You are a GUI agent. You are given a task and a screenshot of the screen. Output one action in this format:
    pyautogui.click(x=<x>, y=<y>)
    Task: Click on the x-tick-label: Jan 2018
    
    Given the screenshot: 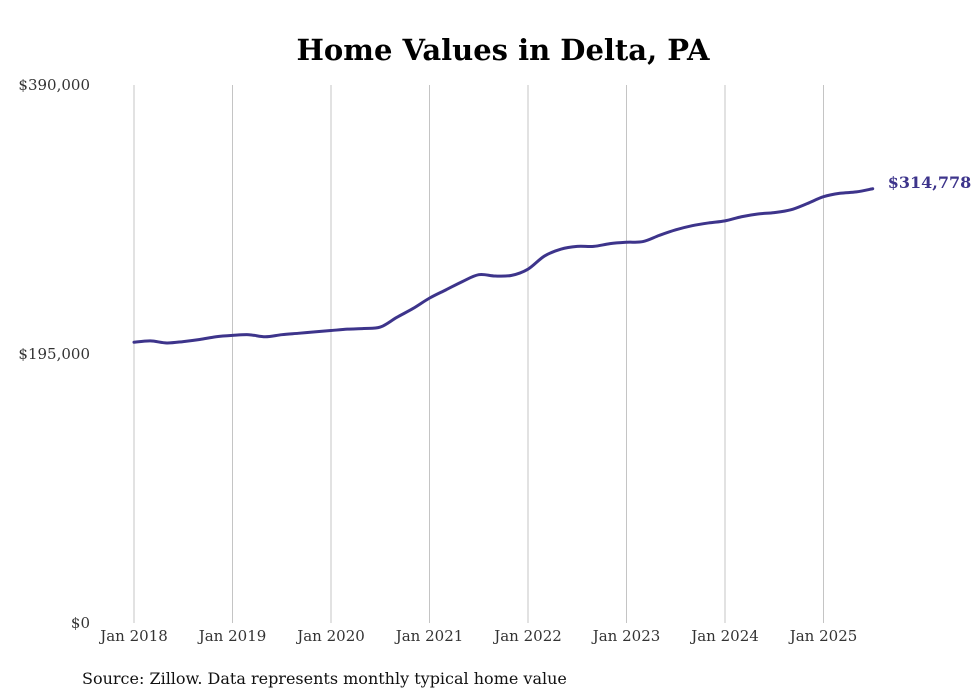 What is the action you would take?
    pyautogui.click(x=133, y=636)
    